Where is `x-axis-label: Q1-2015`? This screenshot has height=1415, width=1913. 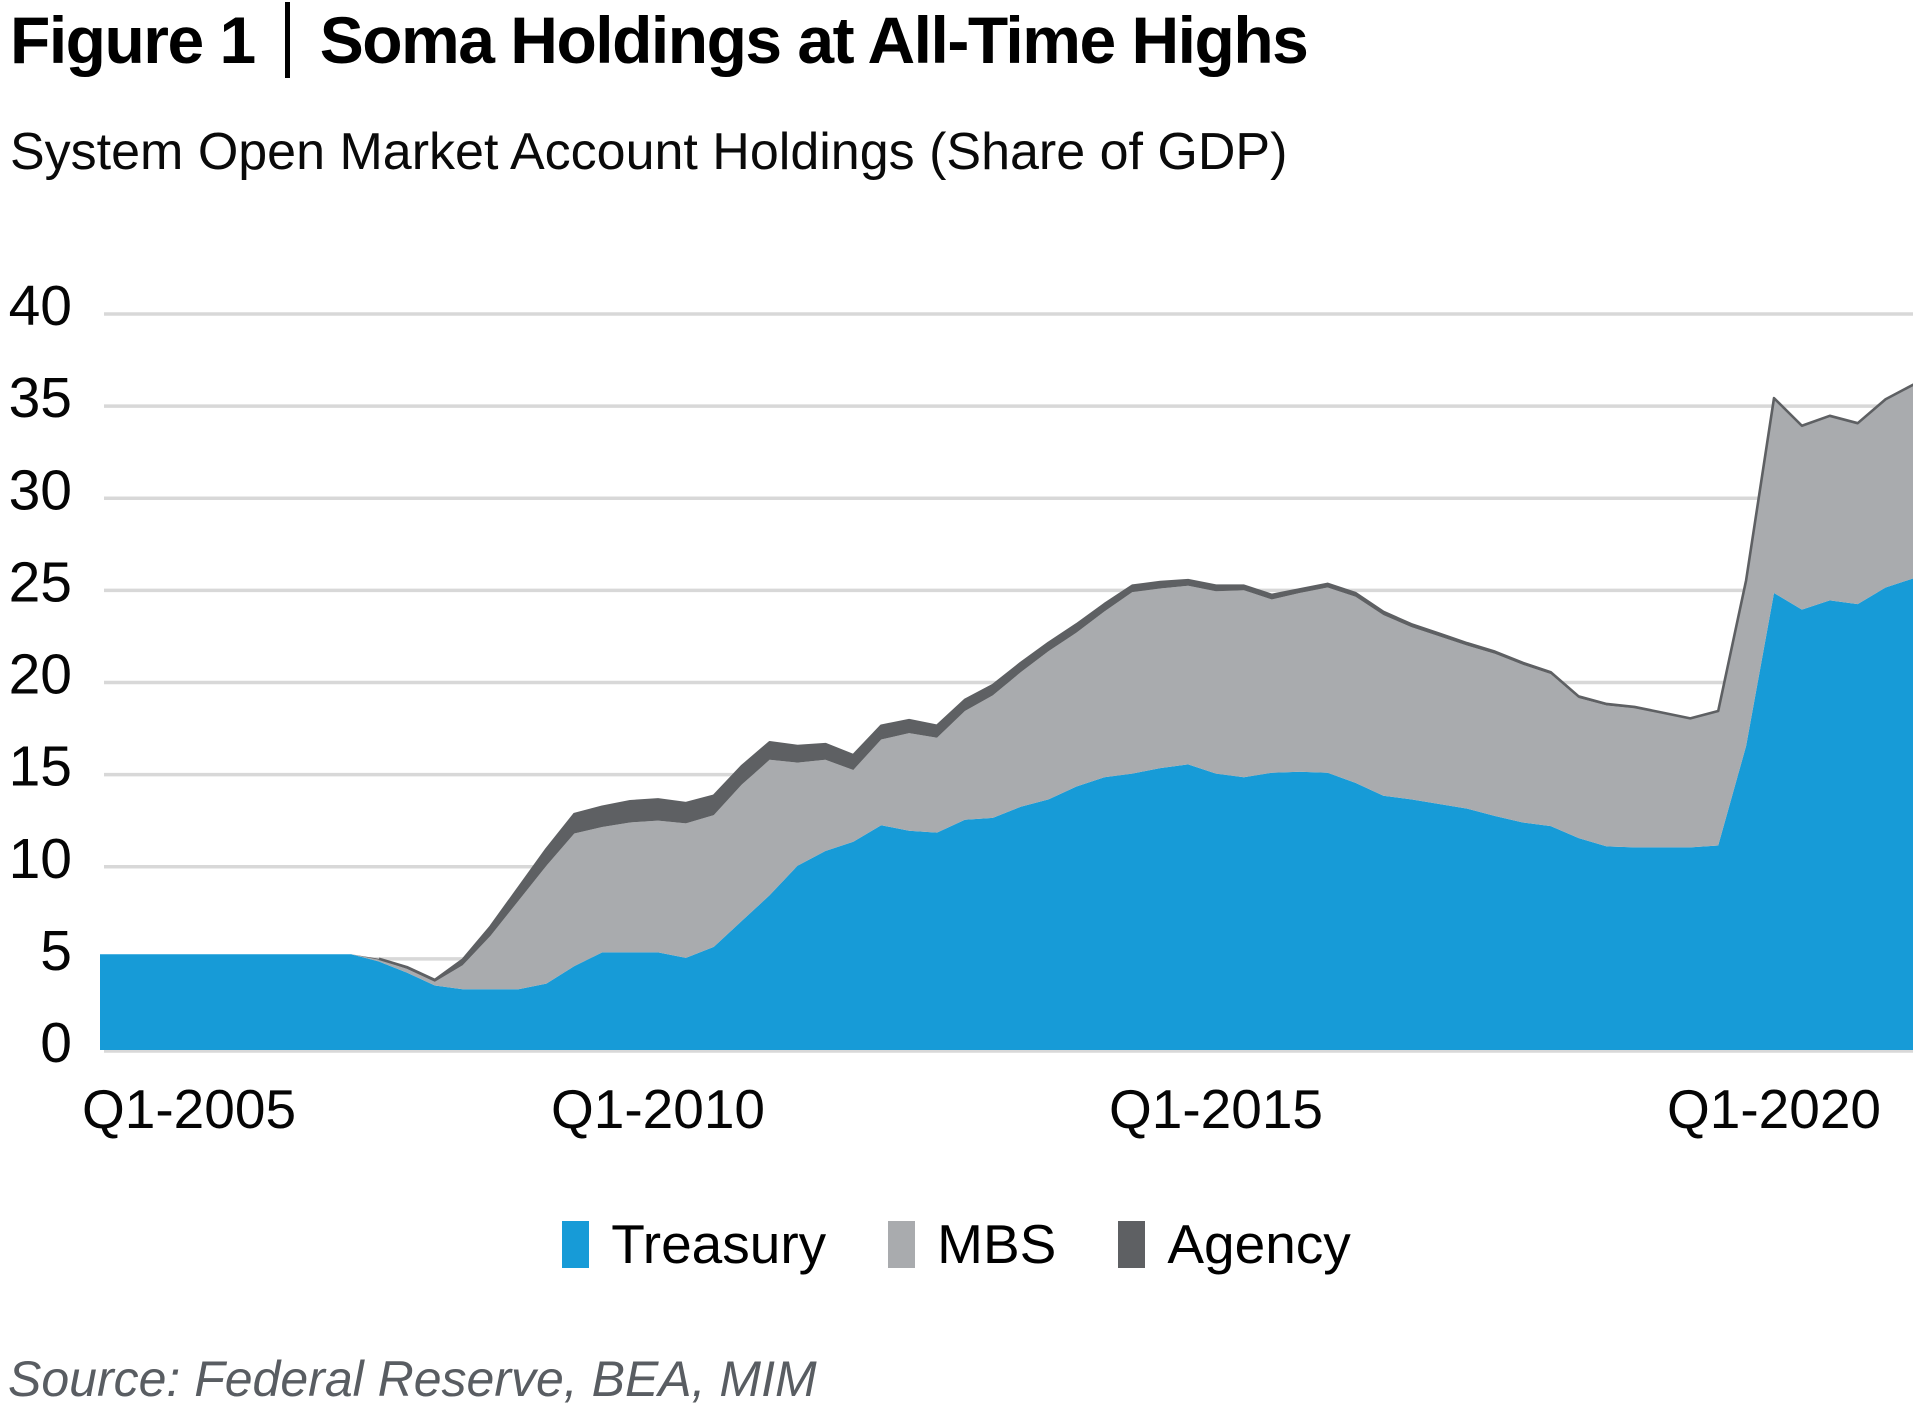 x-axis-label: Q1-2015 is located at coordinates (1216, 1109).